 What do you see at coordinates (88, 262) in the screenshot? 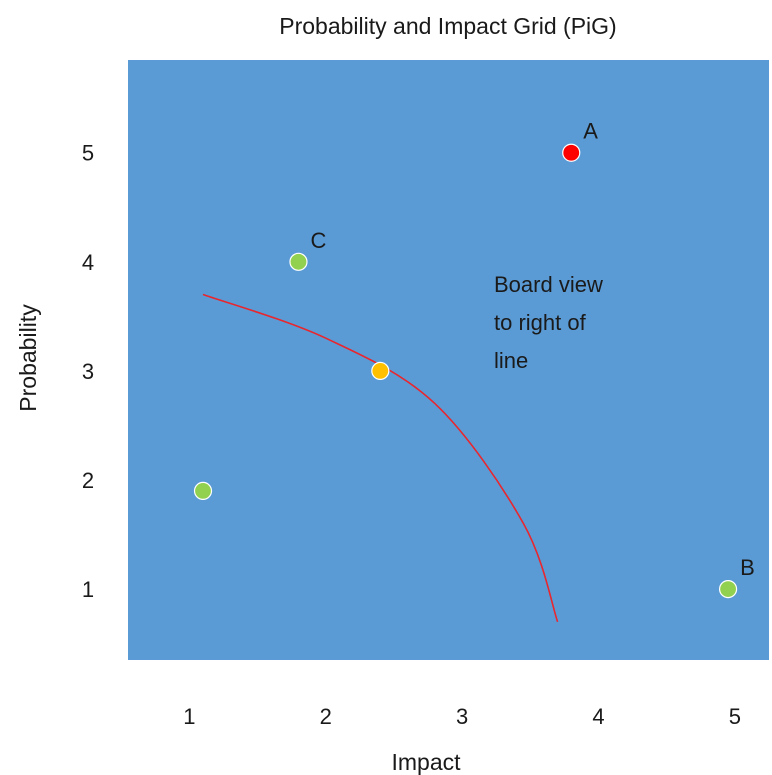
I see `y-tick-label: 4` at bounding box center [88, 262].